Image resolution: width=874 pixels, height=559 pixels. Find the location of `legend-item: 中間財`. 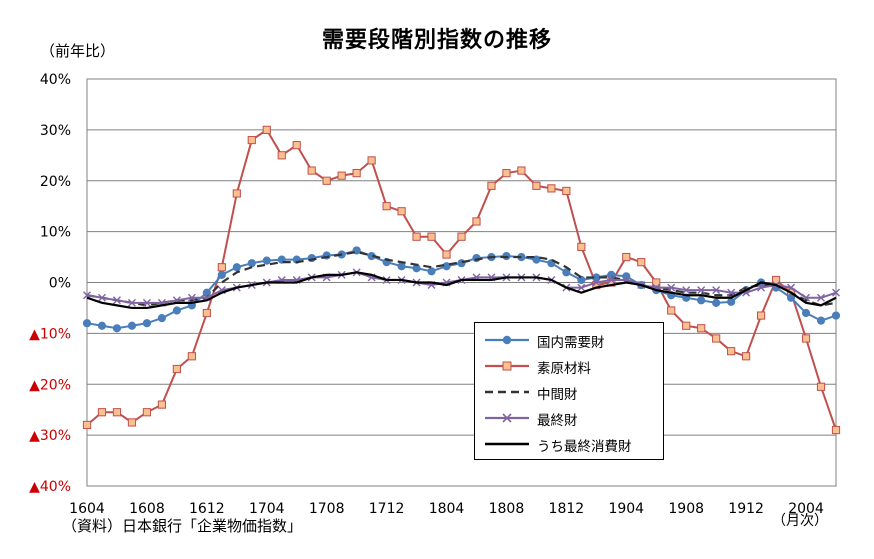

legend-item: 中間財 is located at coordinates (570, 392).